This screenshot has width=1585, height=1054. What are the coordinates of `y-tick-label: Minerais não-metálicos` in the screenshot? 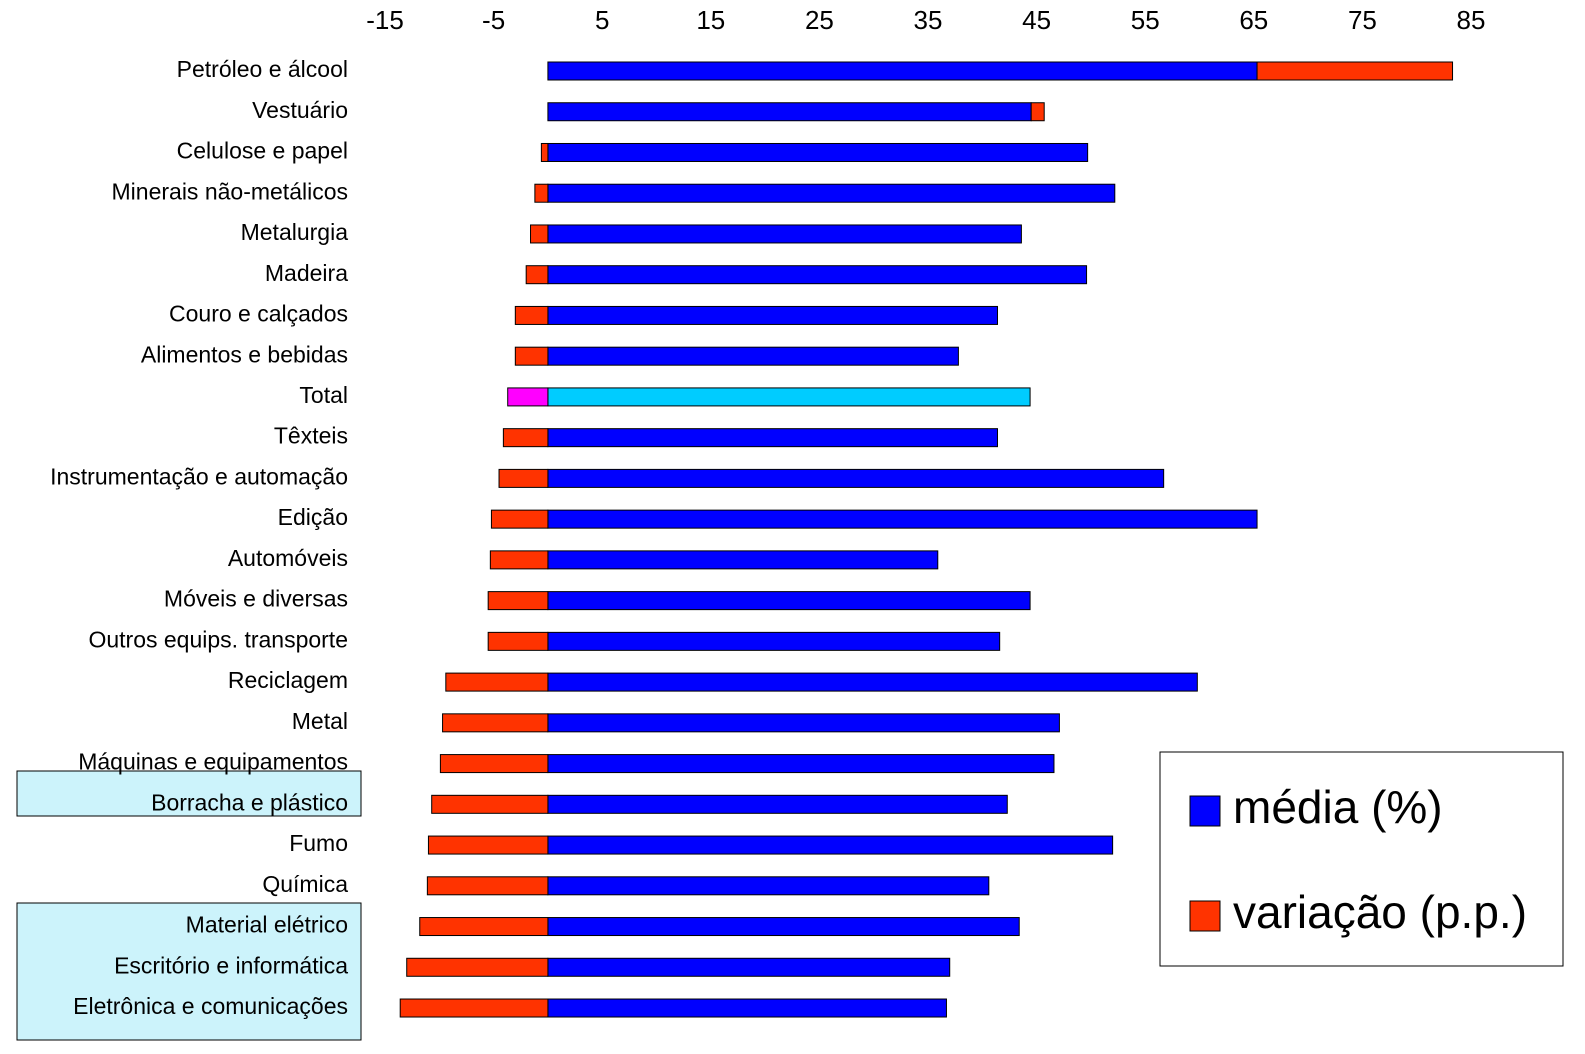 It's located at (230, 191).